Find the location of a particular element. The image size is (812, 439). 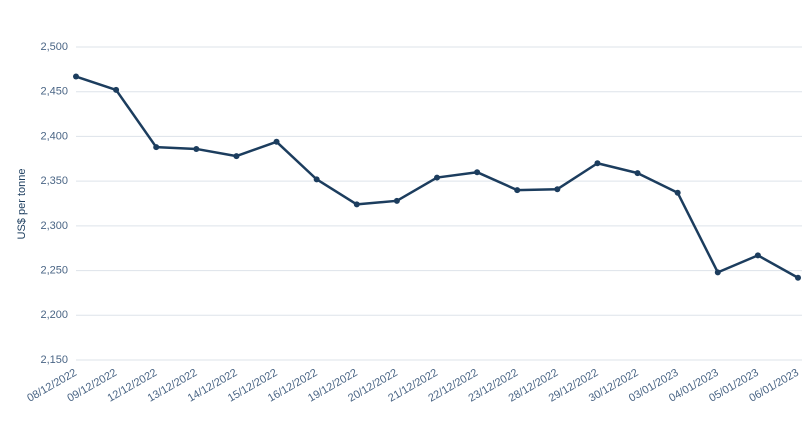

y-axis-label: US$ per tonne is located at coordinates (22, 204).